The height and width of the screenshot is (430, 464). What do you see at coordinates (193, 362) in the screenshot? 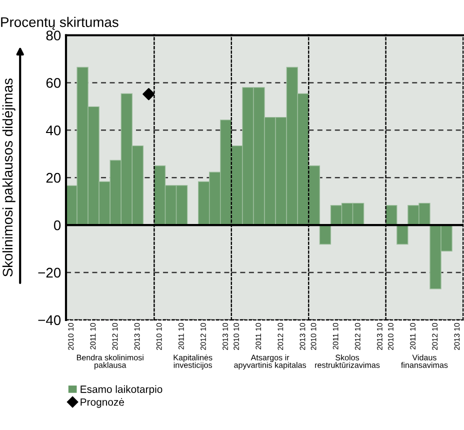
I see `x-axis-title: Kapitalinės investicijos` at bounding box center [193, 362].